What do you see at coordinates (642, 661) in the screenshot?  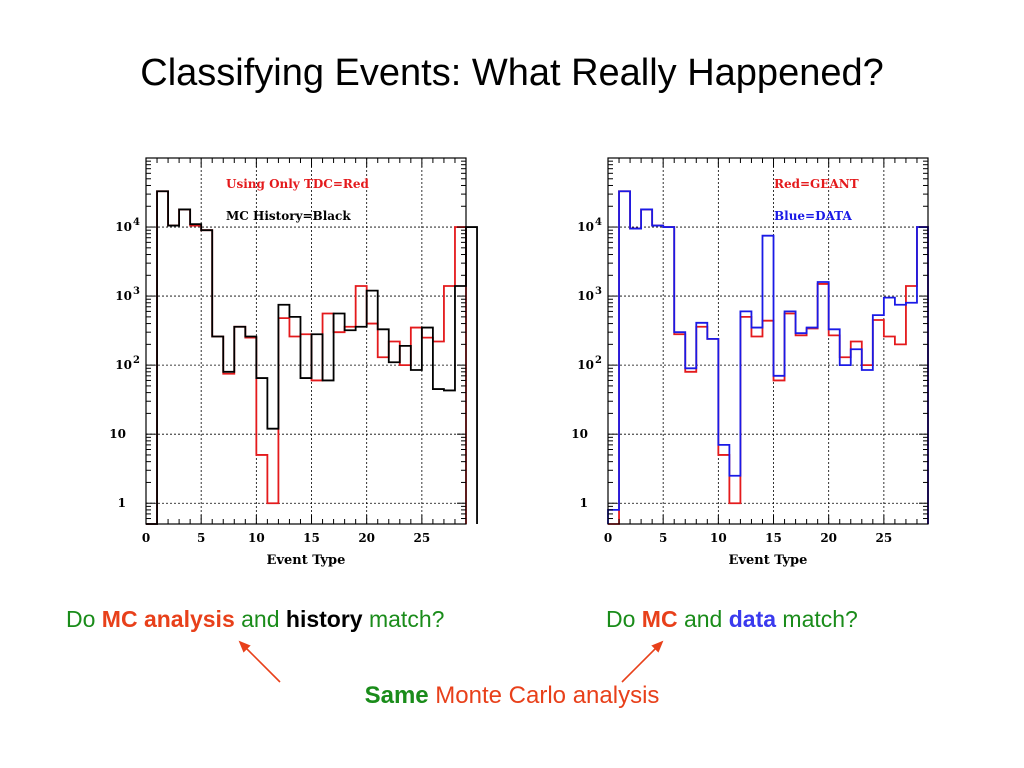 I see `arrow-to-right-caption` at bounding box center [642, 661].